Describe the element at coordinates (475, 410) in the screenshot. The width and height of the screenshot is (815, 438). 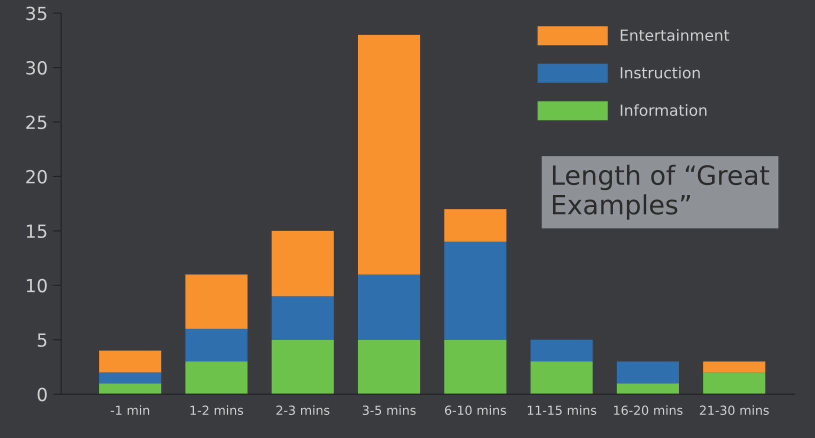
I see `x-tick-label: 6-10 mins` at that location.